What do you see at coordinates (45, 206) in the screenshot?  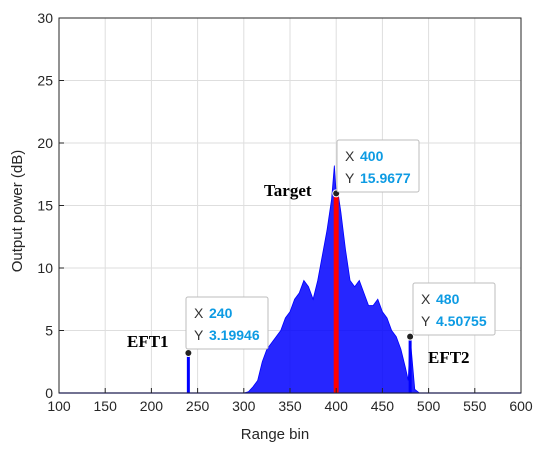 I see `y-tick-label: 15` at bounding box center [45, 206].